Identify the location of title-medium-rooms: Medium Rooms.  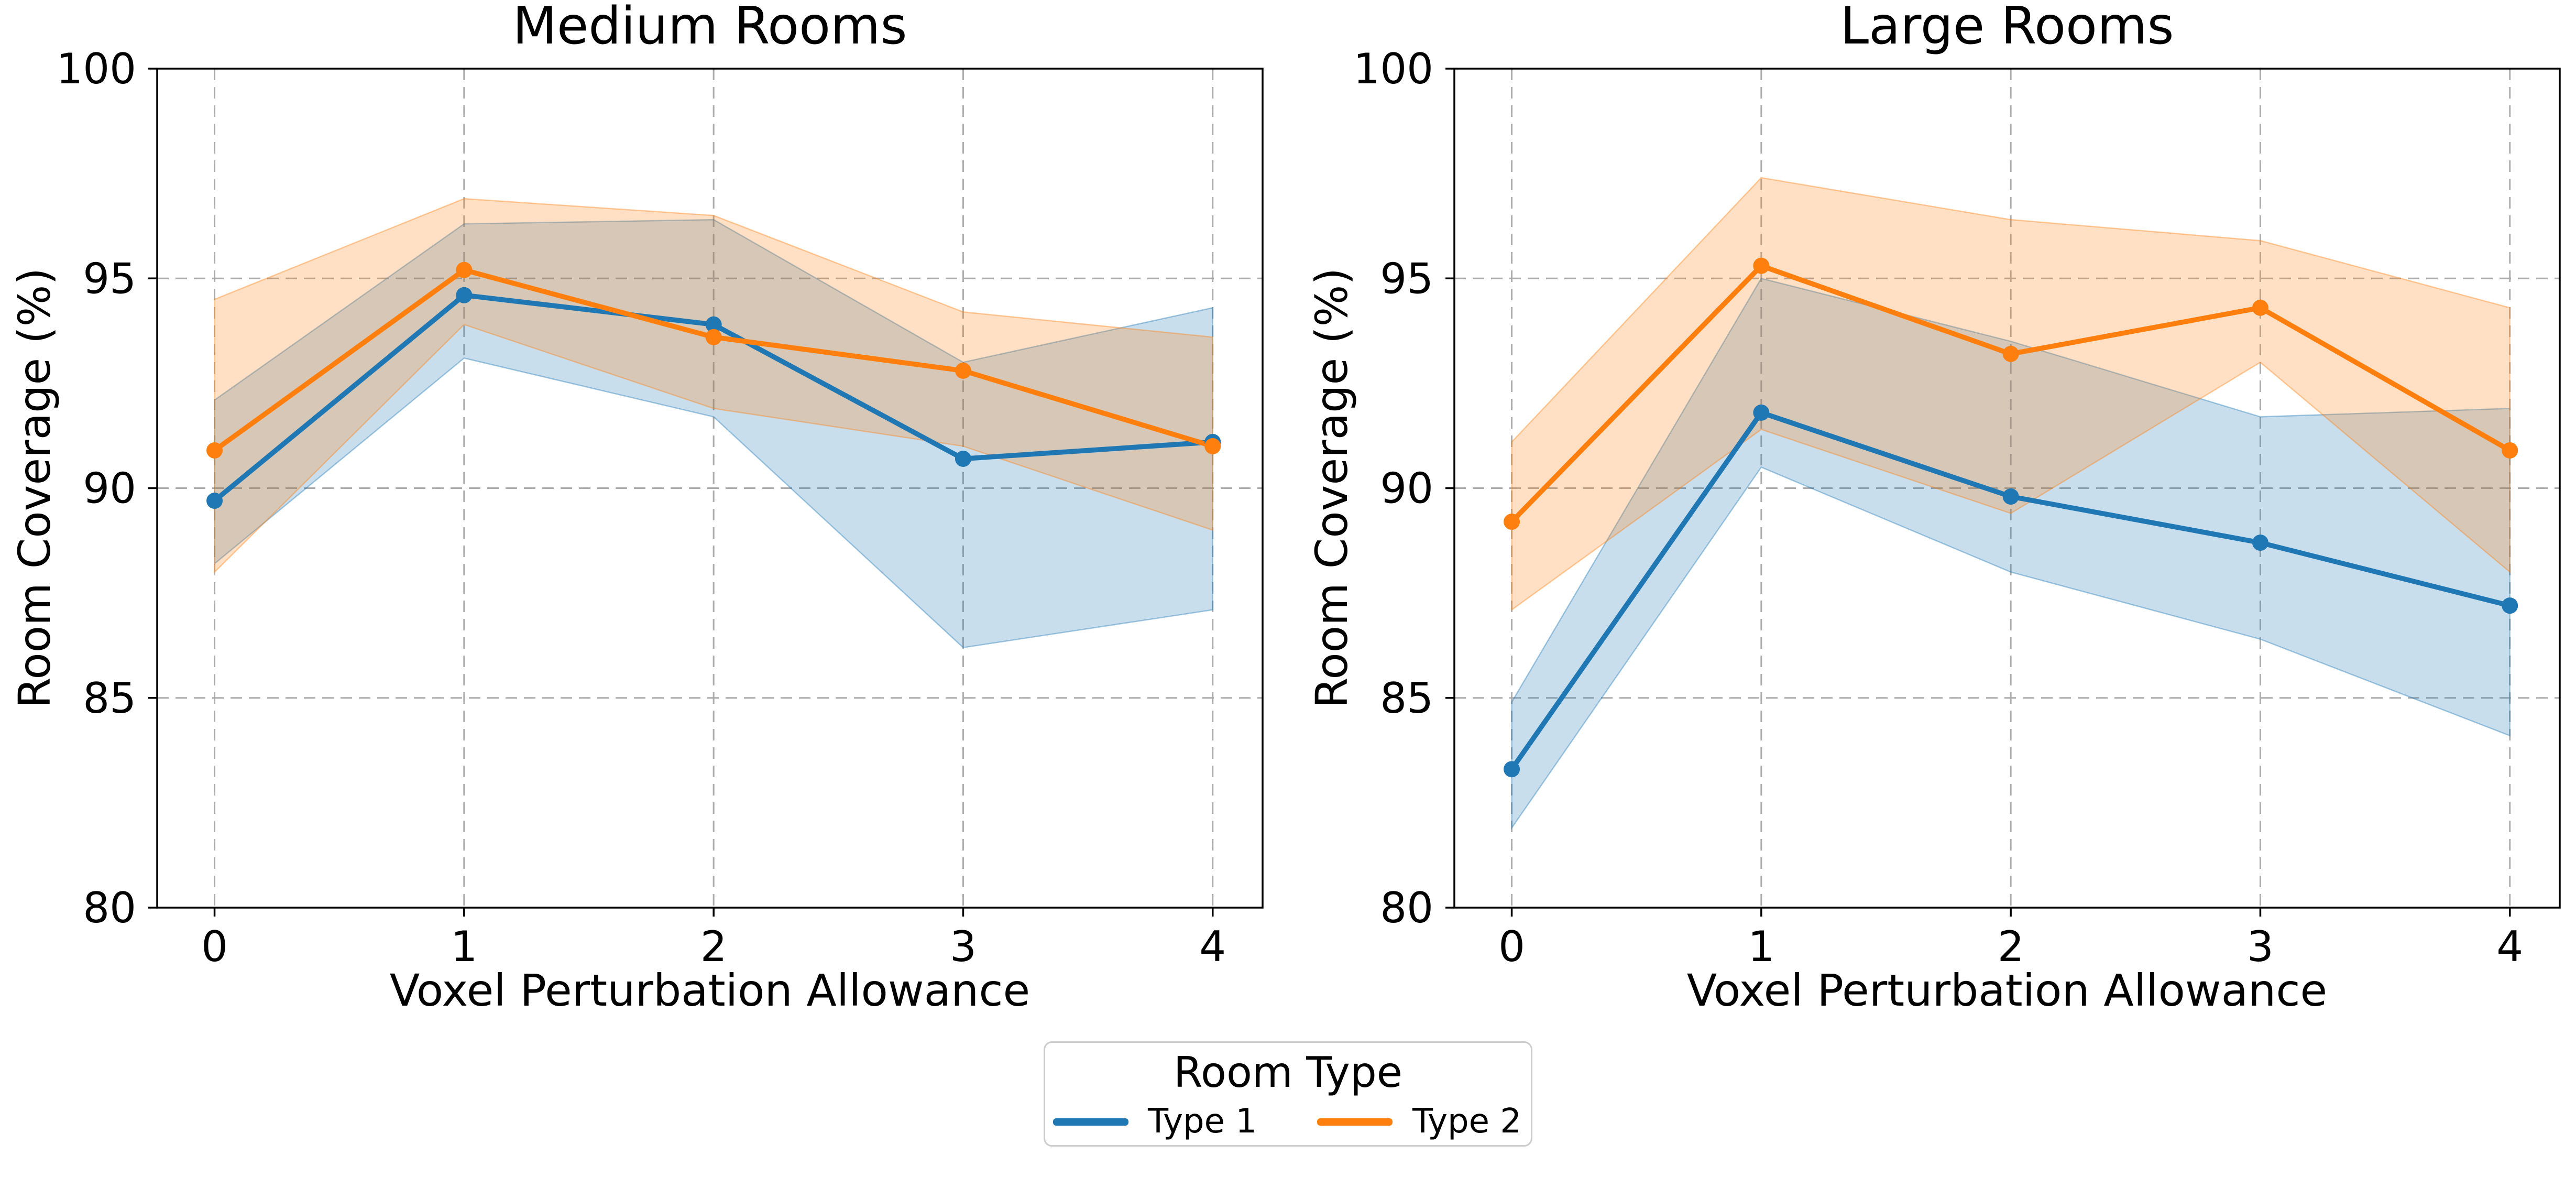
(709, 28).